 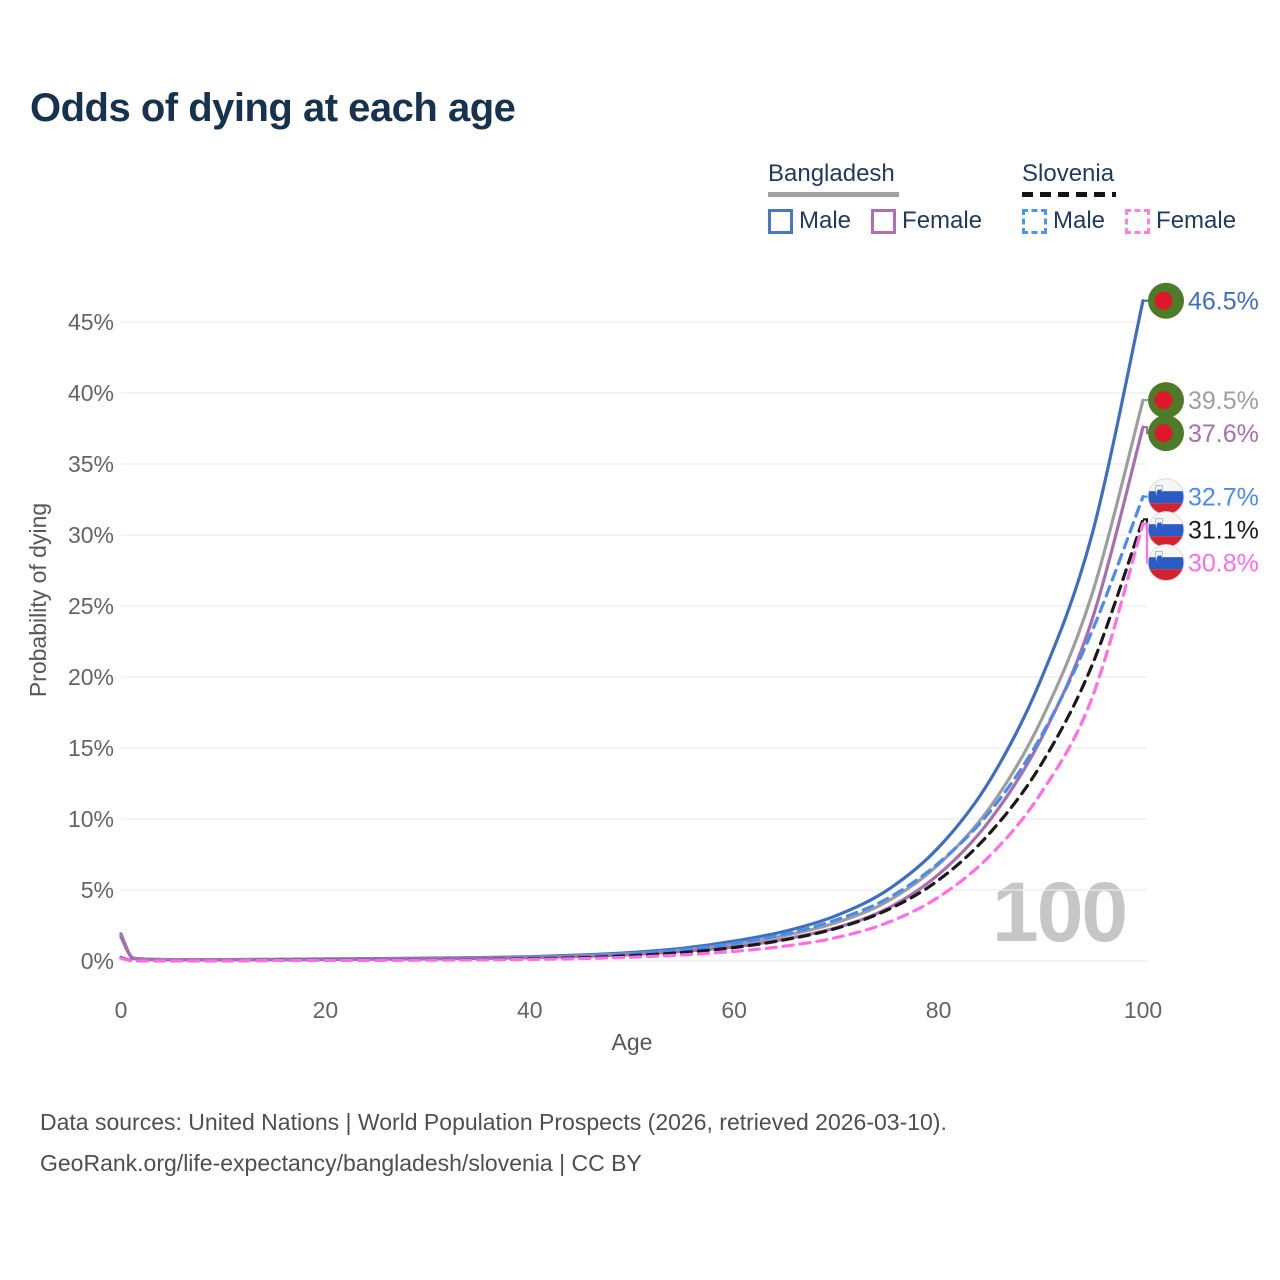 What do you see at coordinates (1068, 173) in the screenshot?
I see `legend-group-title-slovenia: Slovenia` at bounding box center [1068, 173].